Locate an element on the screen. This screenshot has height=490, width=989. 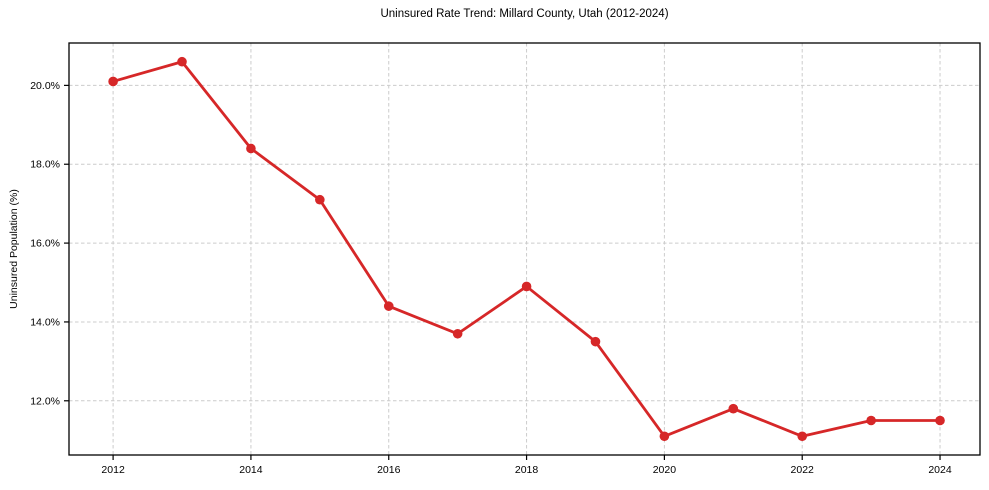
y-tick-label: 16.0% is located at coordinates (45, 244).